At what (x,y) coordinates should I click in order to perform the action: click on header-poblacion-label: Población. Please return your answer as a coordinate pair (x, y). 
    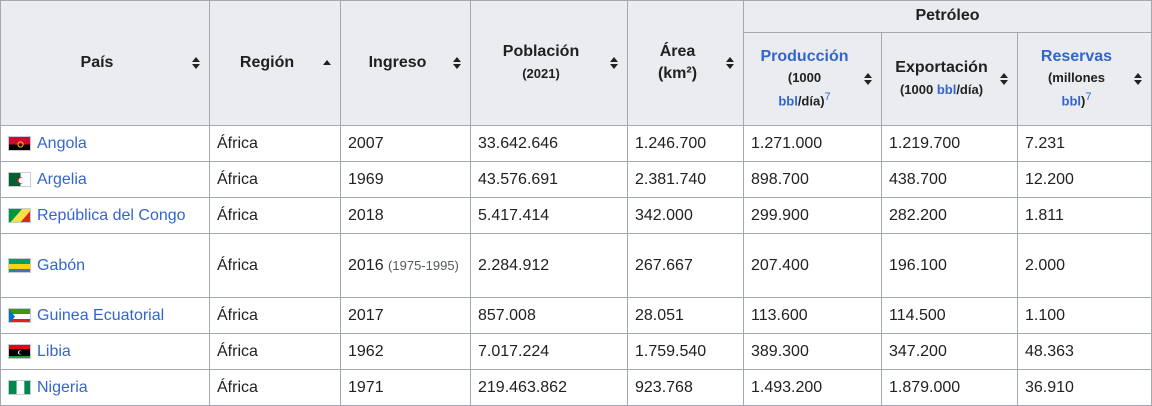
    Looking at the image, I should click on (541, 52).